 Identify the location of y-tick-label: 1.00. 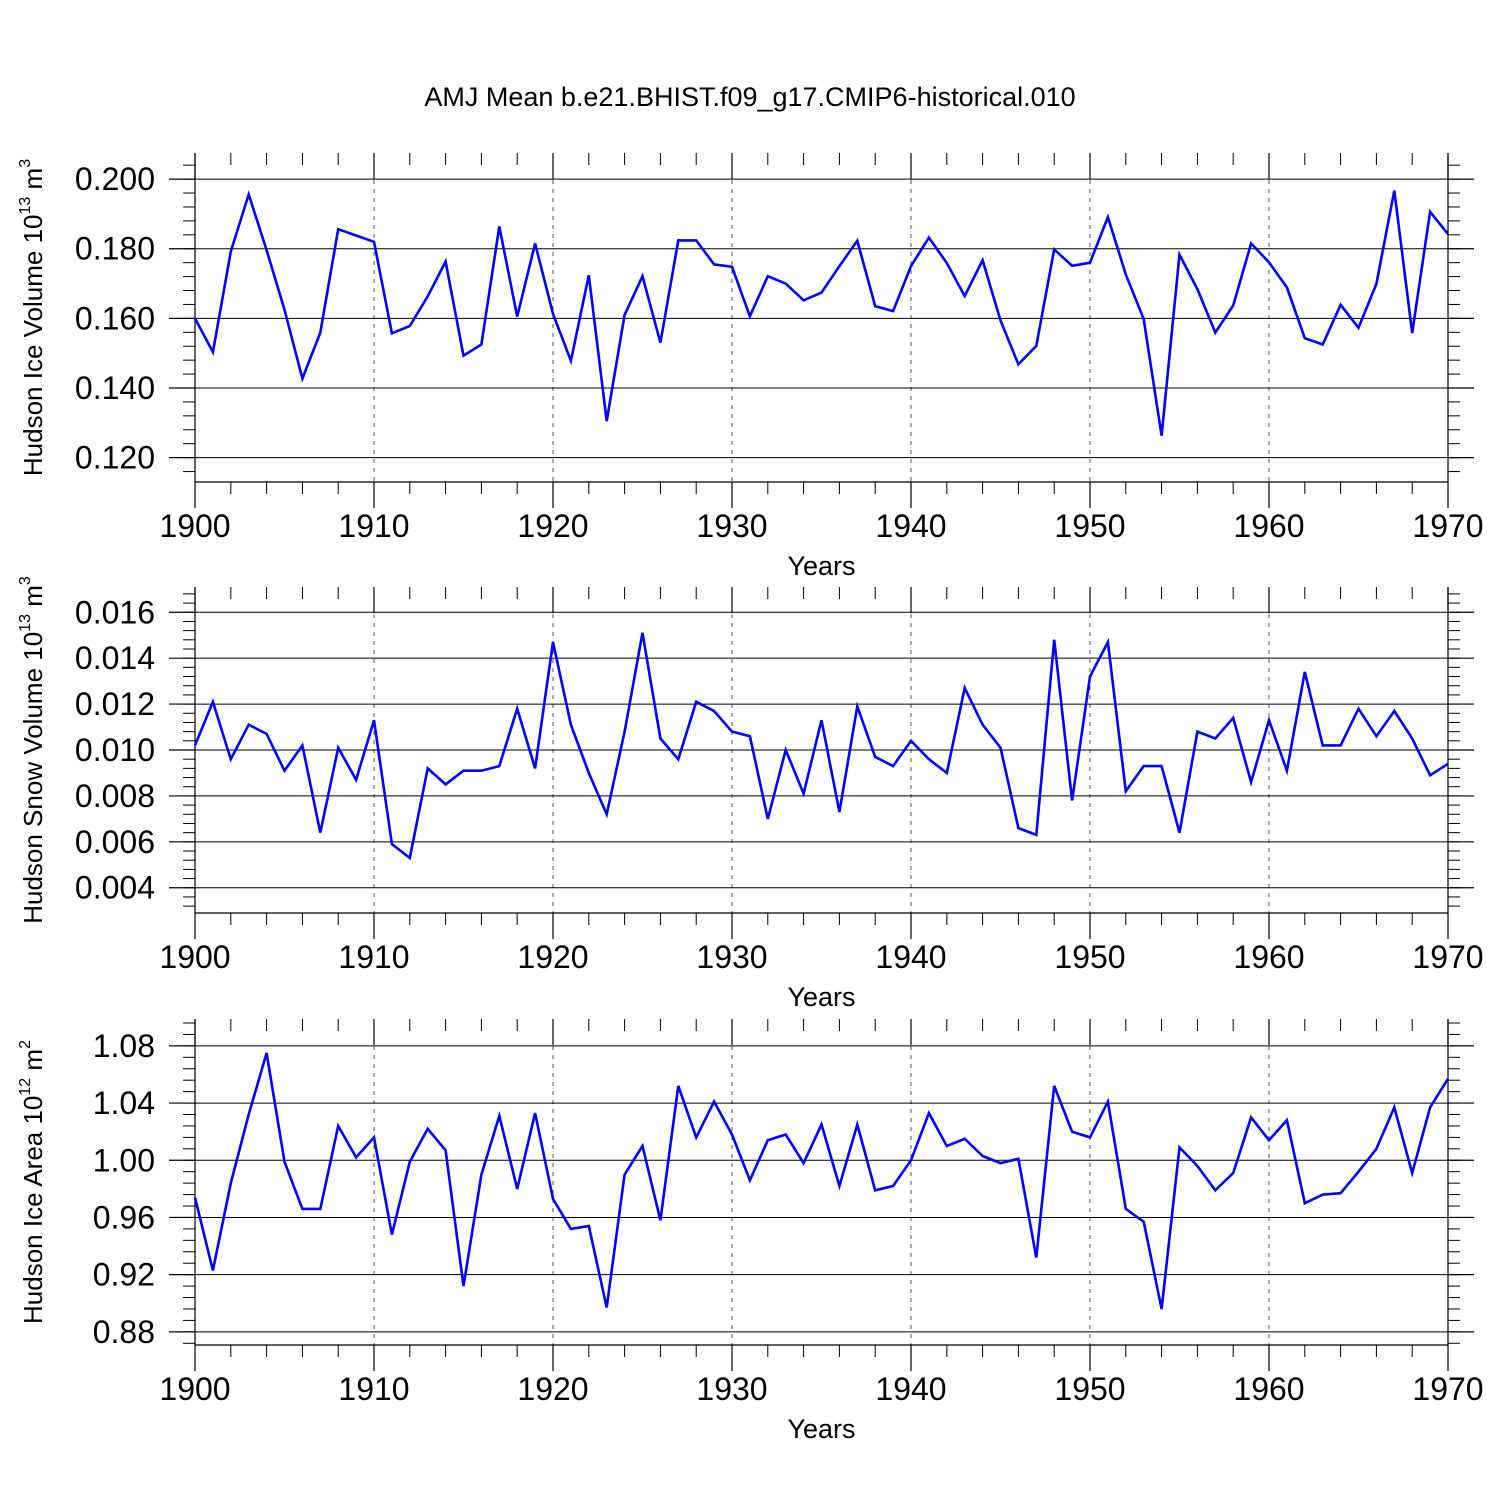
(124, 1160).